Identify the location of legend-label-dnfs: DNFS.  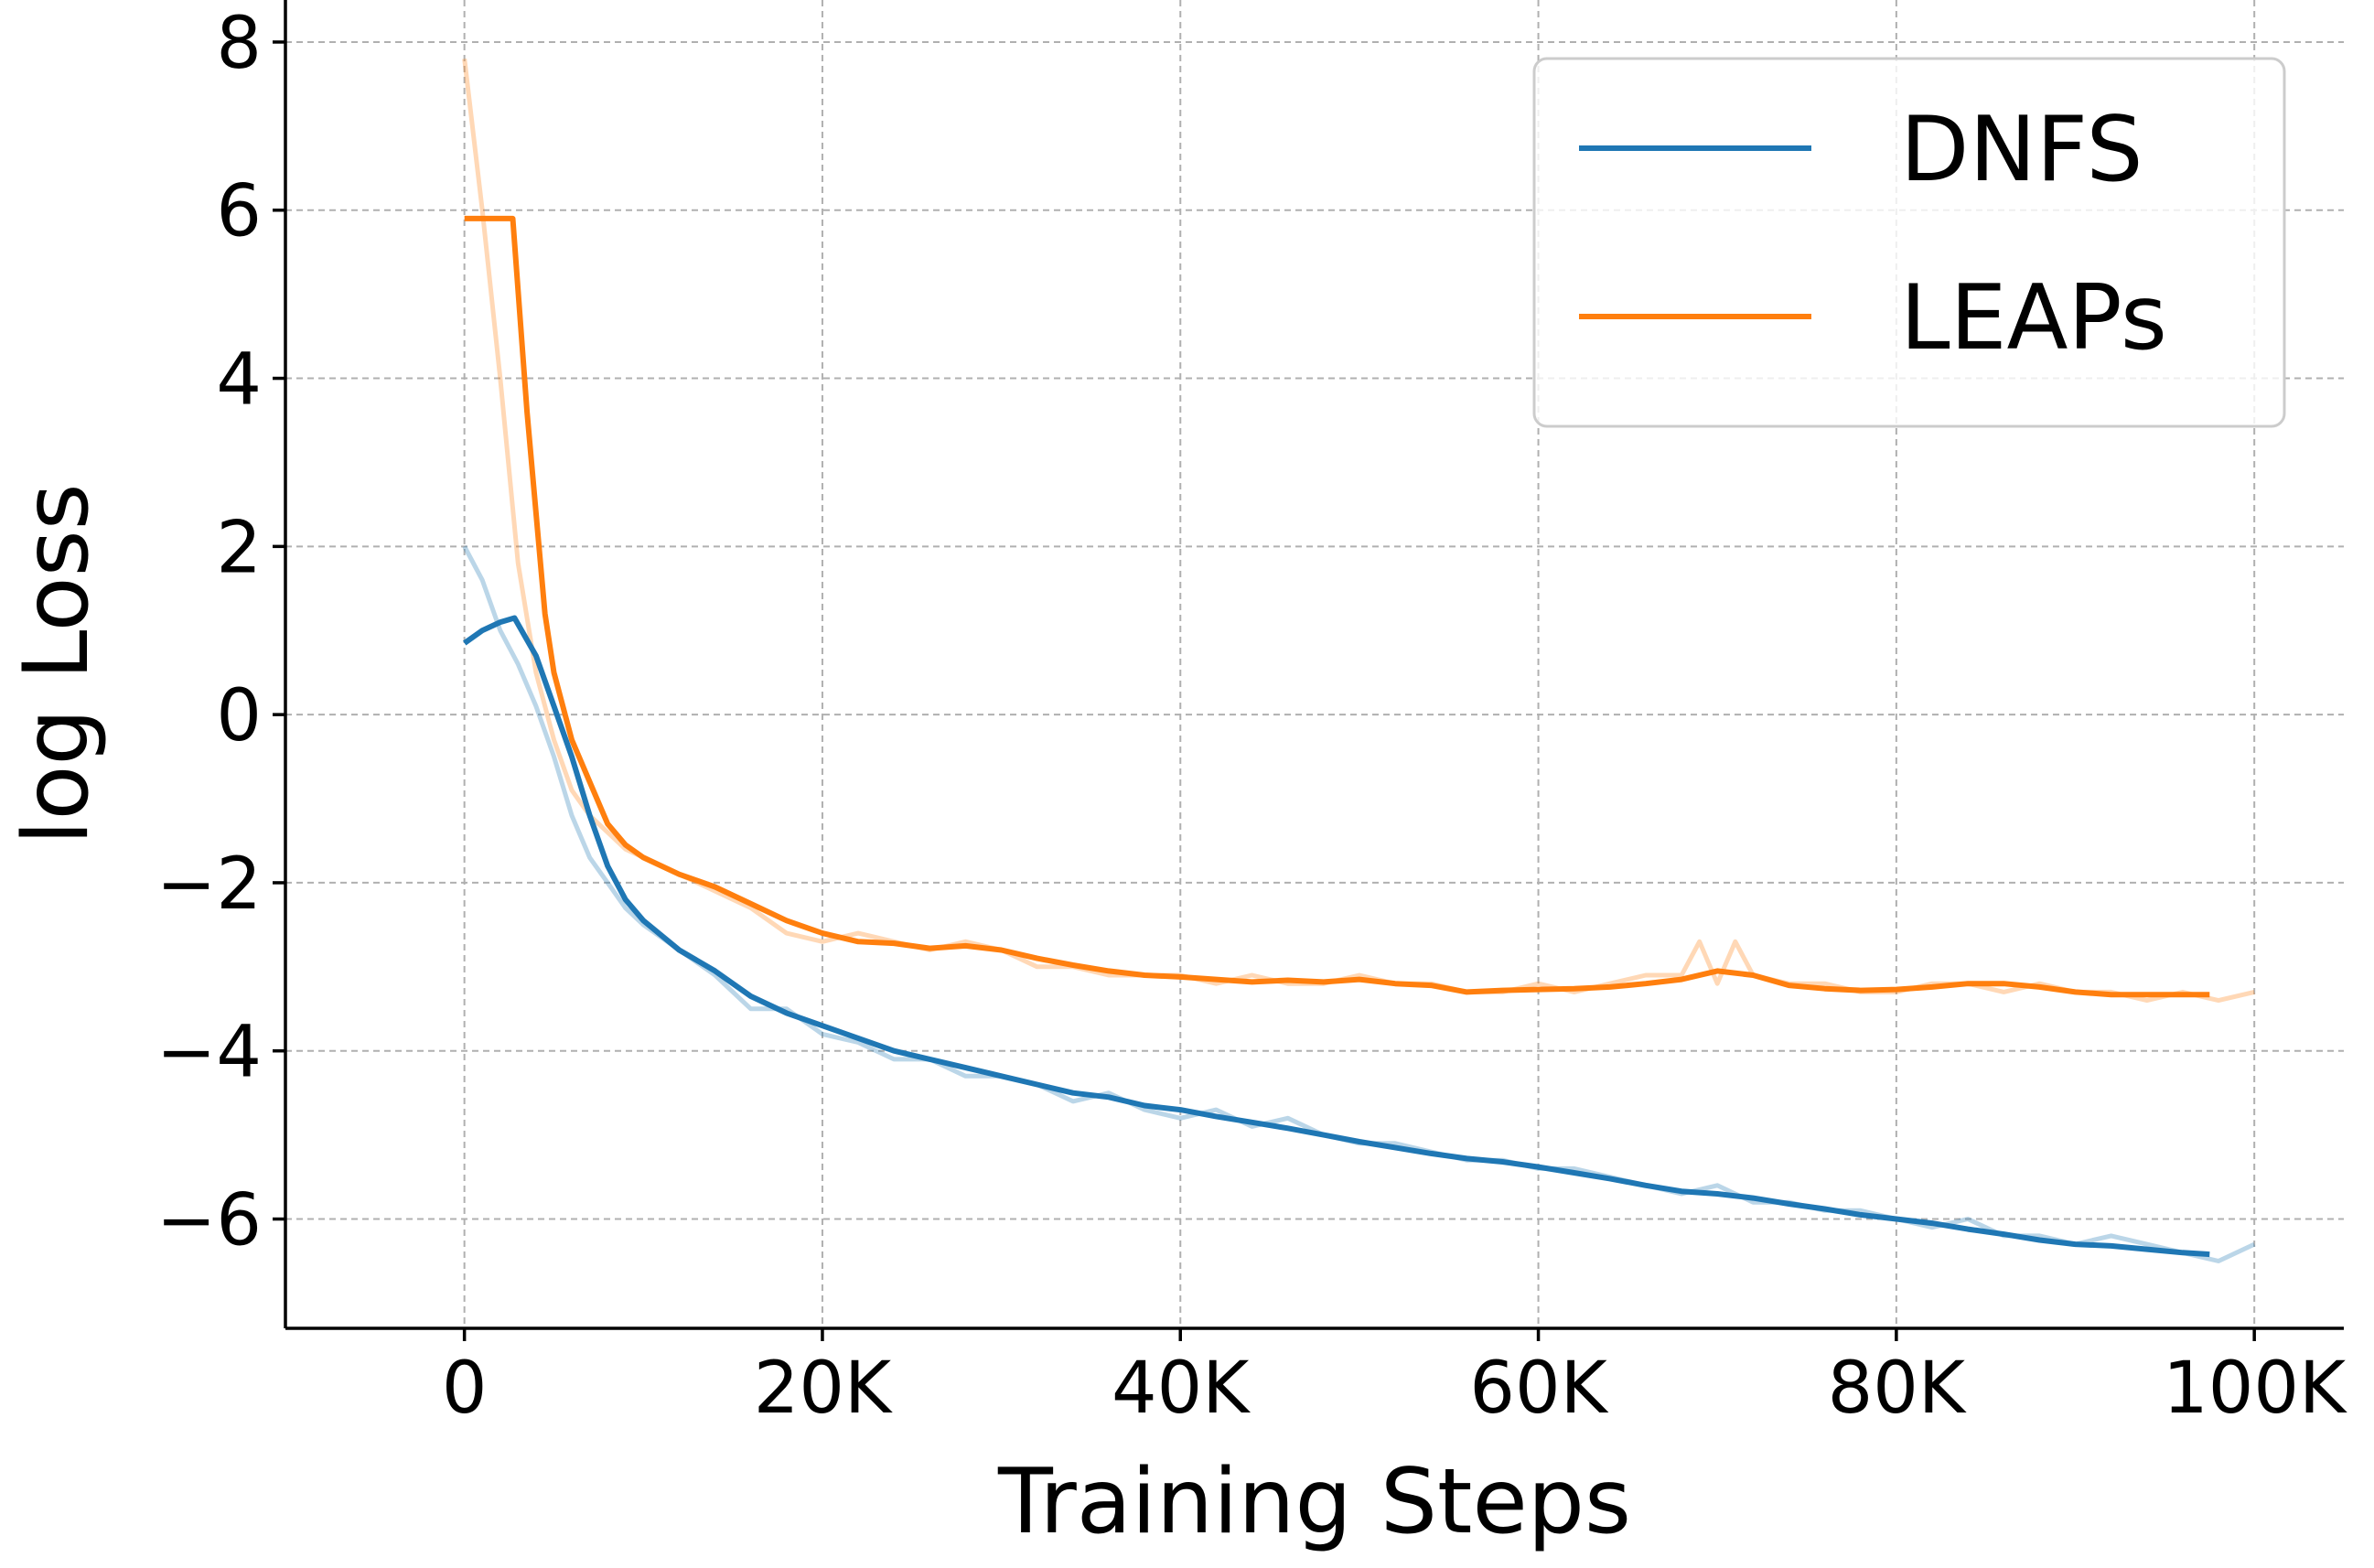
(2022, 150).